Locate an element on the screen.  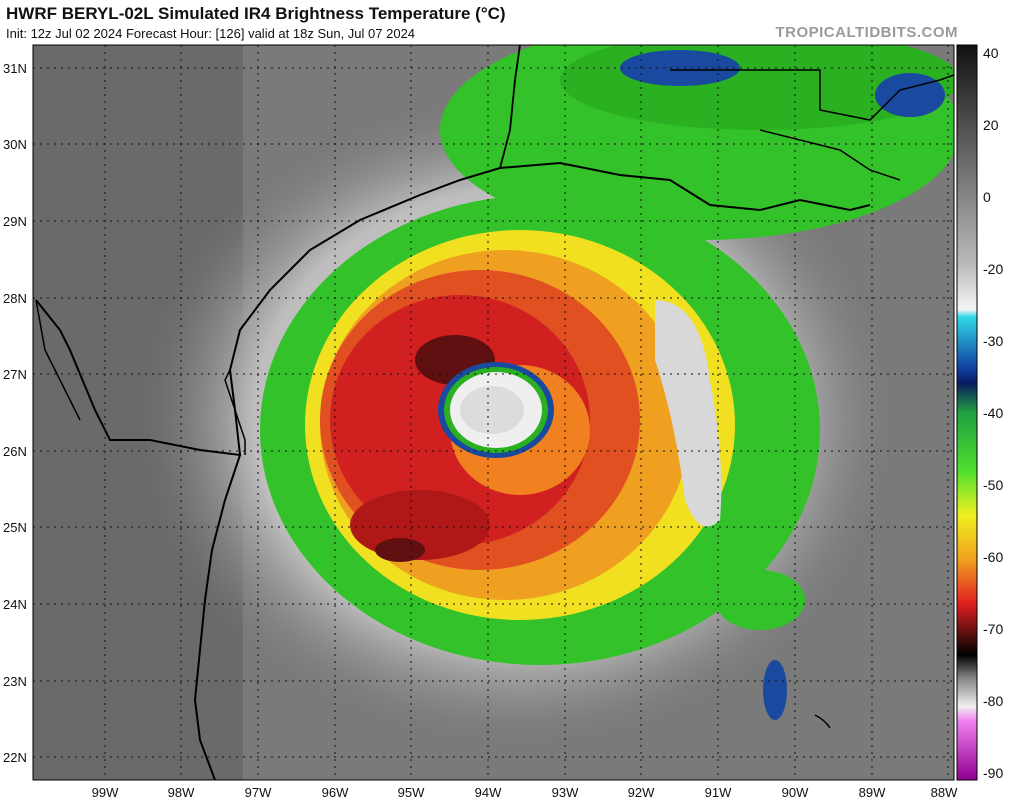
lon-label: 96W is located at coordinates (335, 792).